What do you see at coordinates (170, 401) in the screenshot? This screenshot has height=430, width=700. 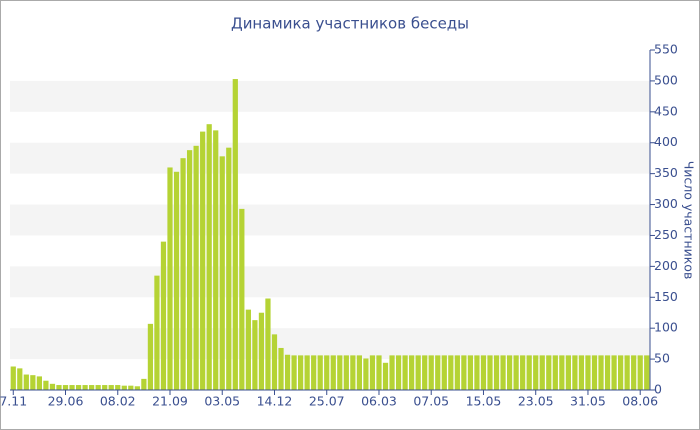 I see `x-tick-label: 21.09` at bounding box center [170, 401].